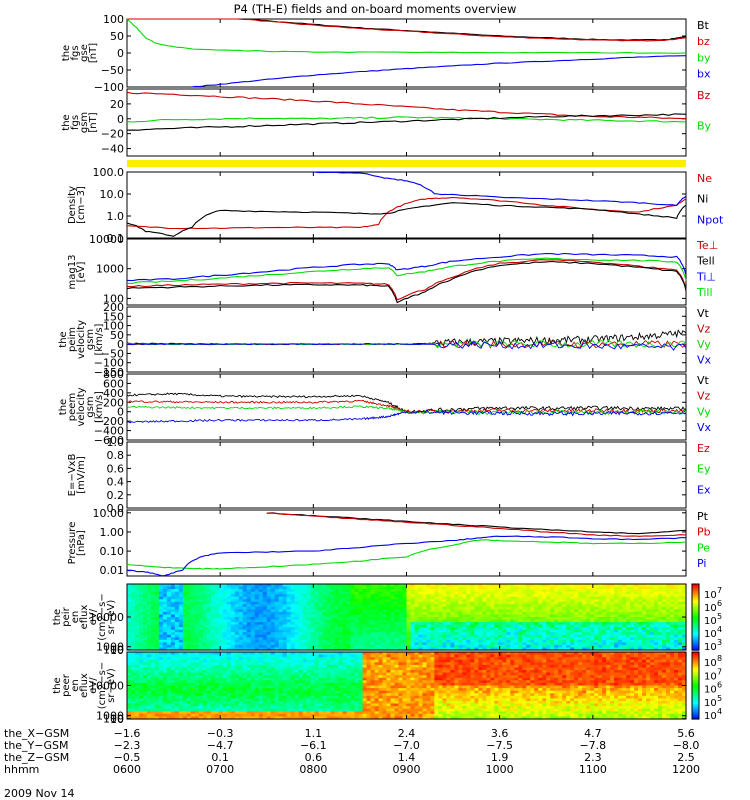  What do you see at coordinates (406, 344) in the screenshot?
I see `series-line-Vy` at bounding box center [406, 344].